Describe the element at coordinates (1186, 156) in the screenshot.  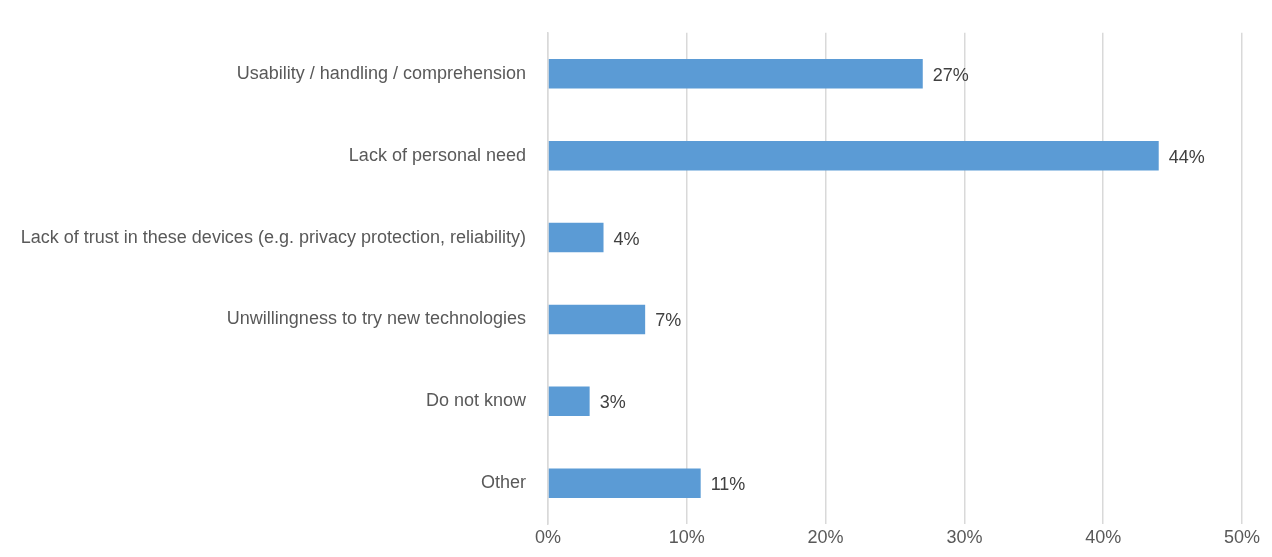
I see `data-label: 44%` at that location.